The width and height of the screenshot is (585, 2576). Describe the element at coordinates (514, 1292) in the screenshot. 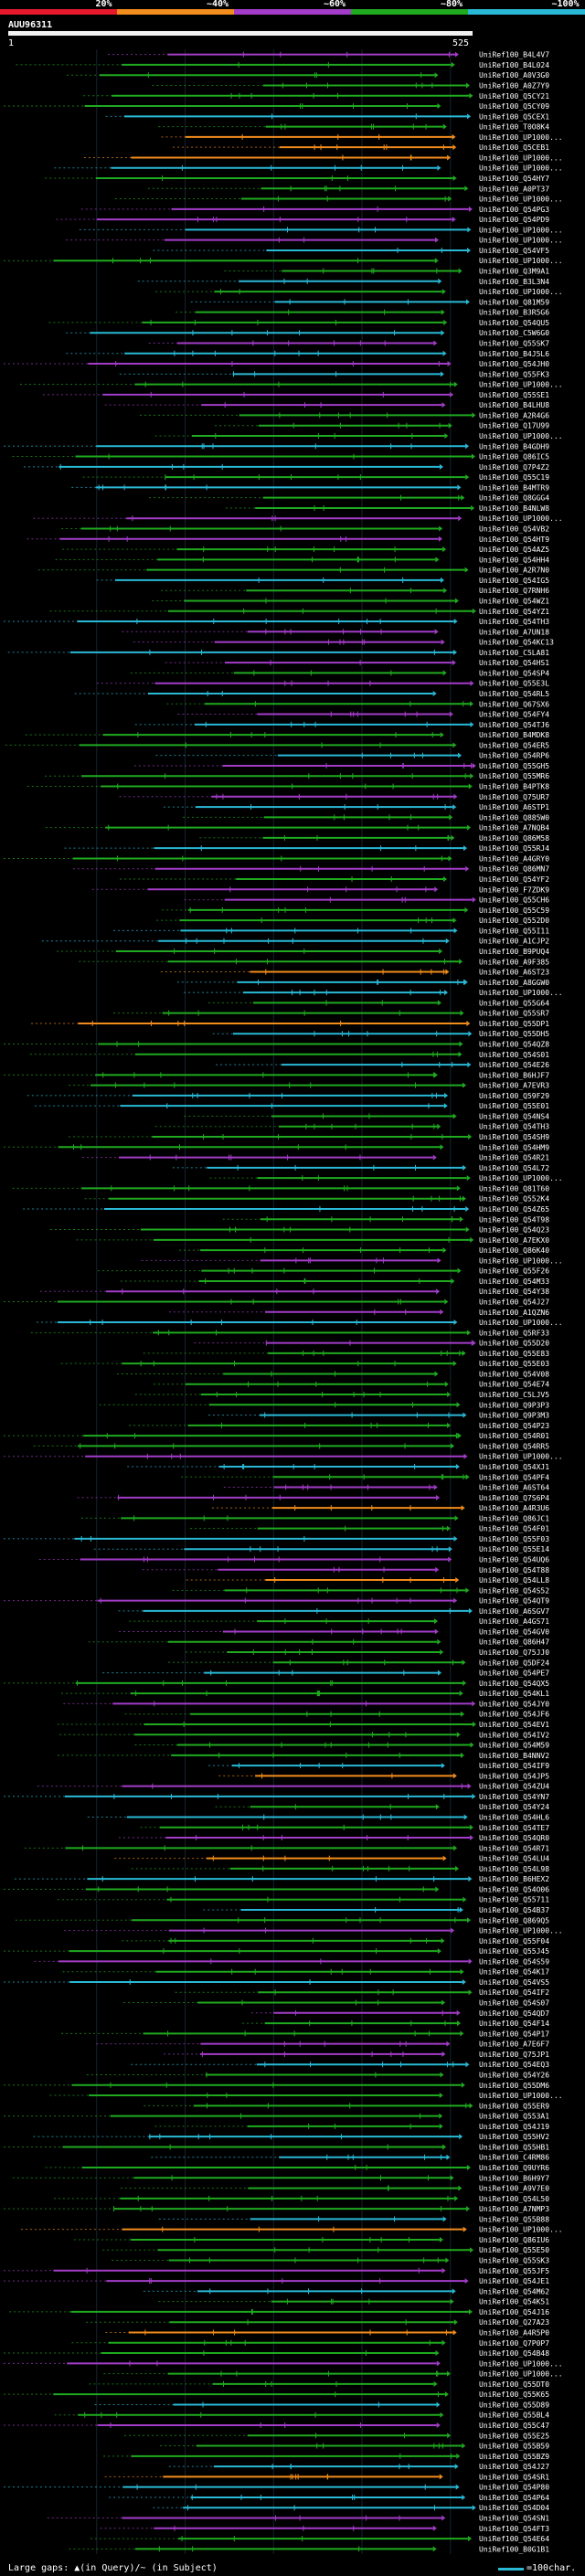

I see `hit-id-label: UniRef100_Q54Y38` at that location.